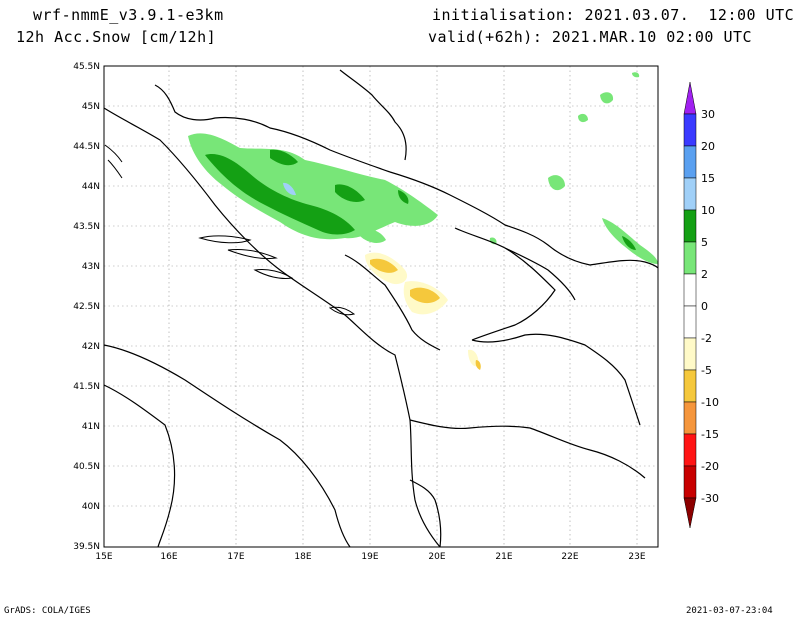  I want to click on lat-tick-label: 44N, so click(91, 187).